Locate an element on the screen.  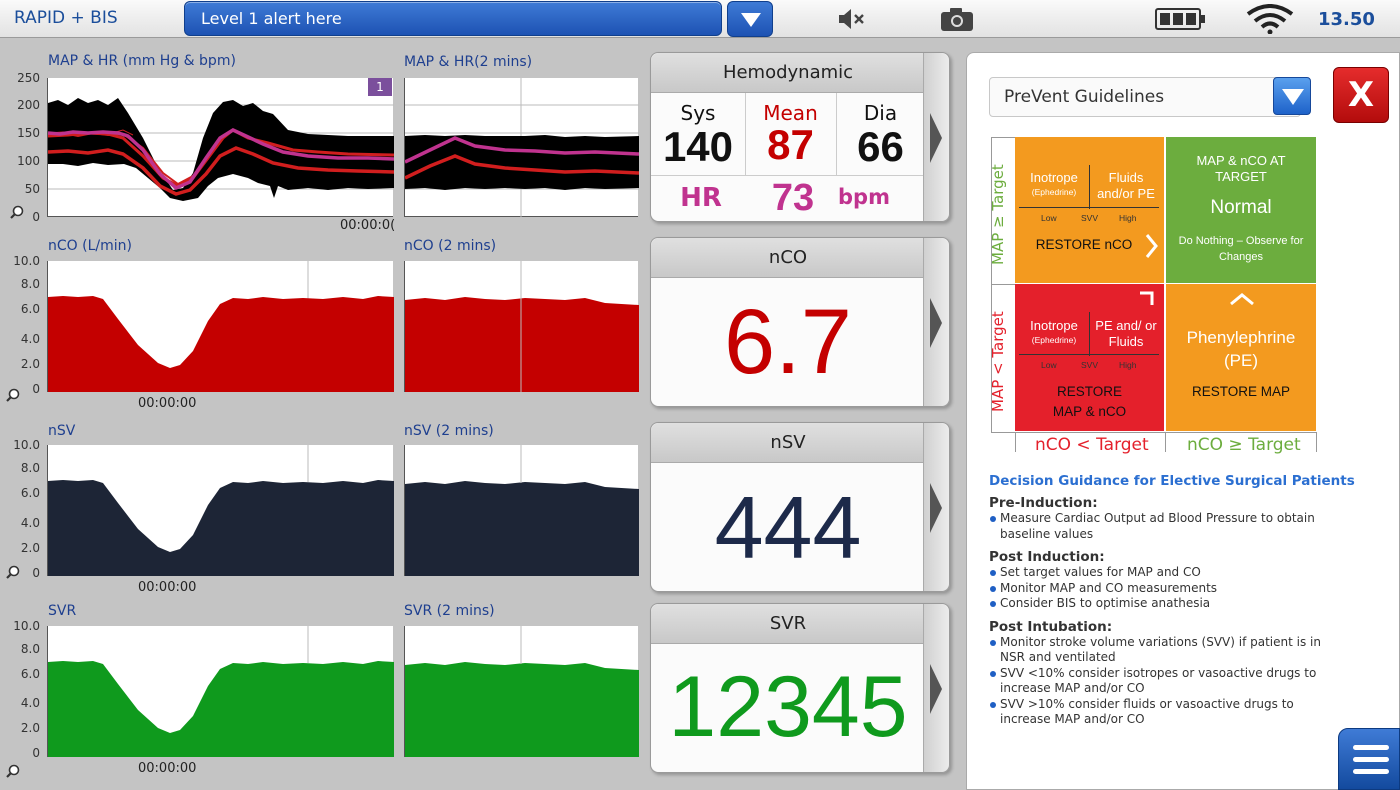
mute-icon is located at coordinates (853, 19).